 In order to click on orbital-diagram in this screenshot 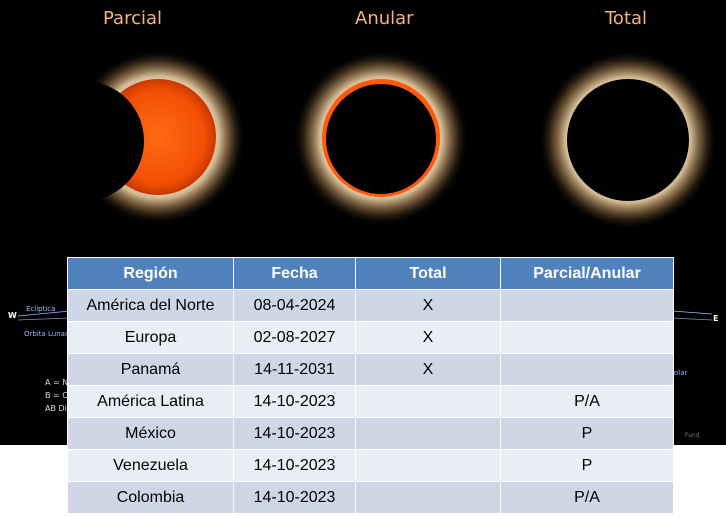, I will do `click(365, 315)`.